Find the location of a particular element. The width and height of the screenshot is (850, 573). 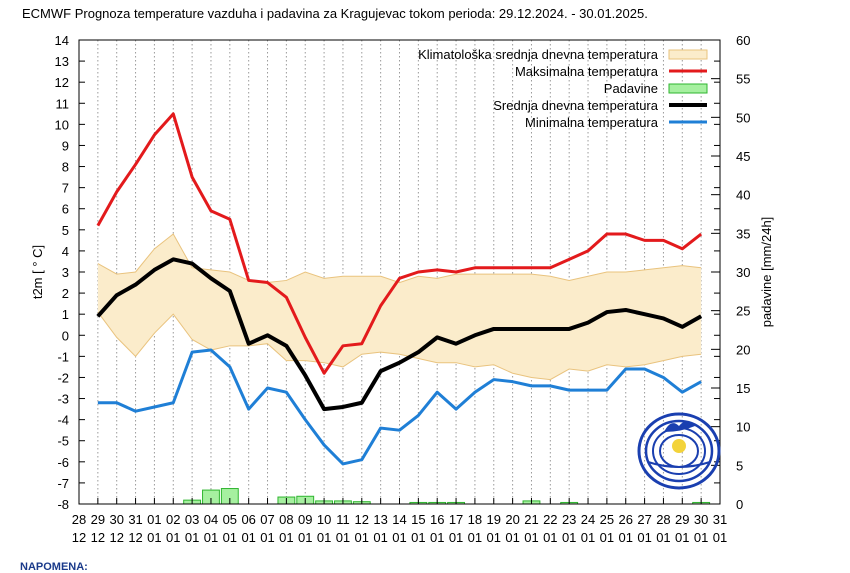

y-tick-label: 12 is located at coordinates (62, 82).